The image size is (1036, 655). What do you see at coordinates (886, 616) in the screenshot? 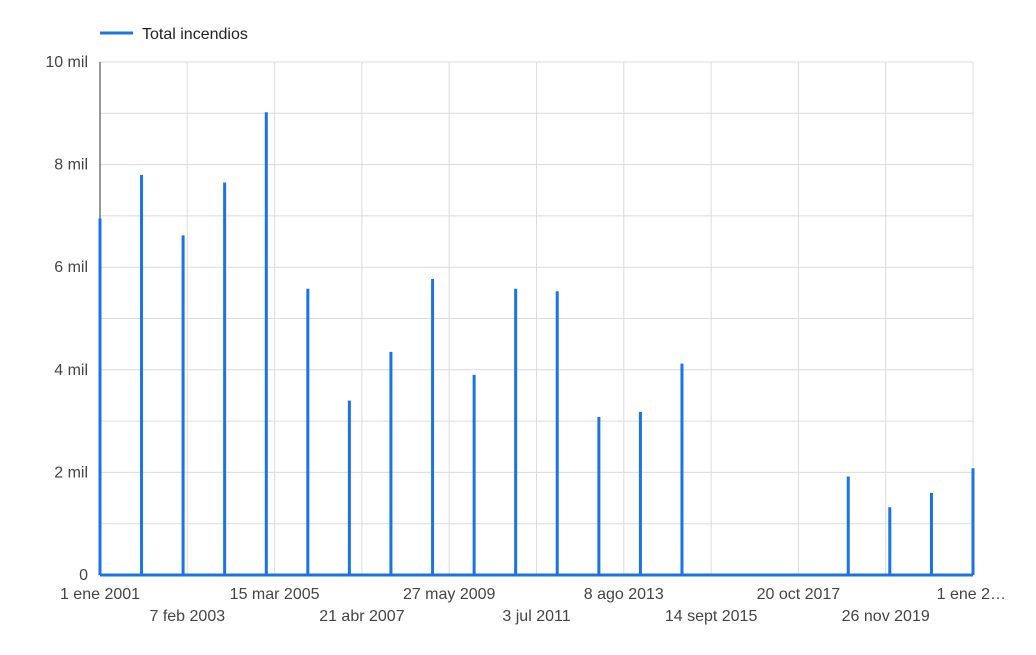
I see `x-tick-label: 26 nov 2019` at bounding box center [886, 616].